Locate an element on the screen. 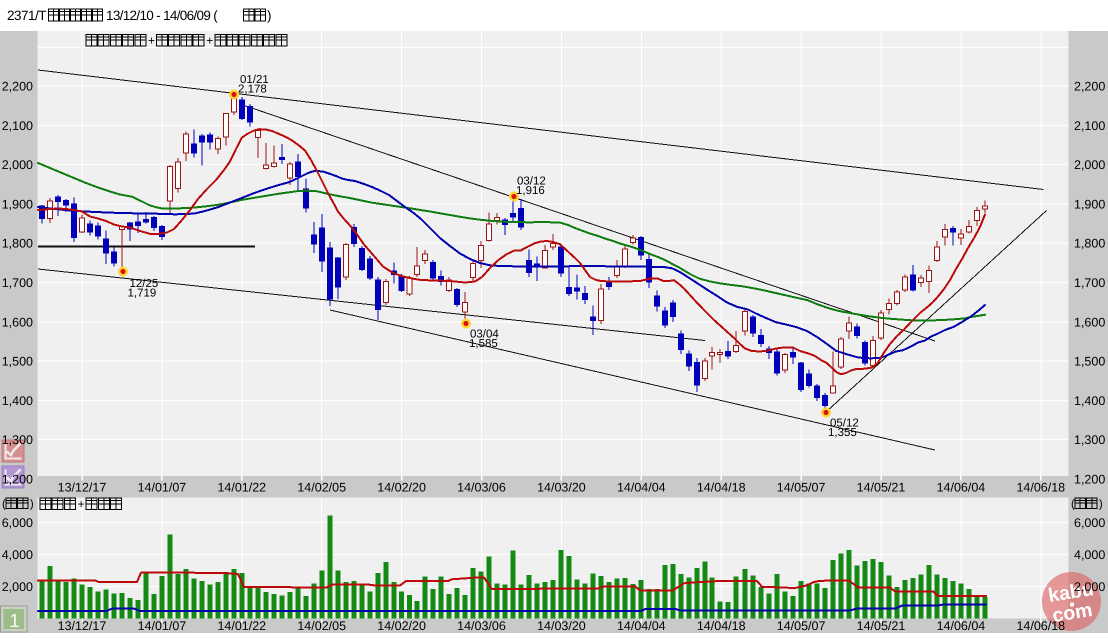 The height and width of the screenshot is (638, 1108). svg-text: 13/12/10 - 14/06/09 ( is located at coordinates (162, 15).